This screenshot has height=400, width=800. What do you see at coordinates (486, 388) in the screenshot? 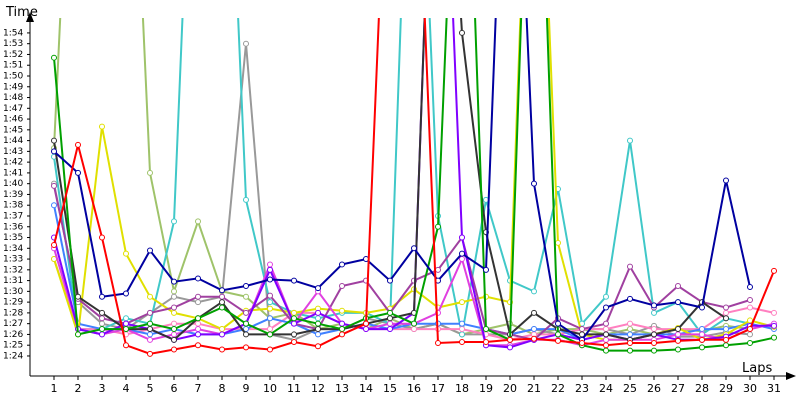
I see `x-tick-label: 19` at bounding box center [486, 388].